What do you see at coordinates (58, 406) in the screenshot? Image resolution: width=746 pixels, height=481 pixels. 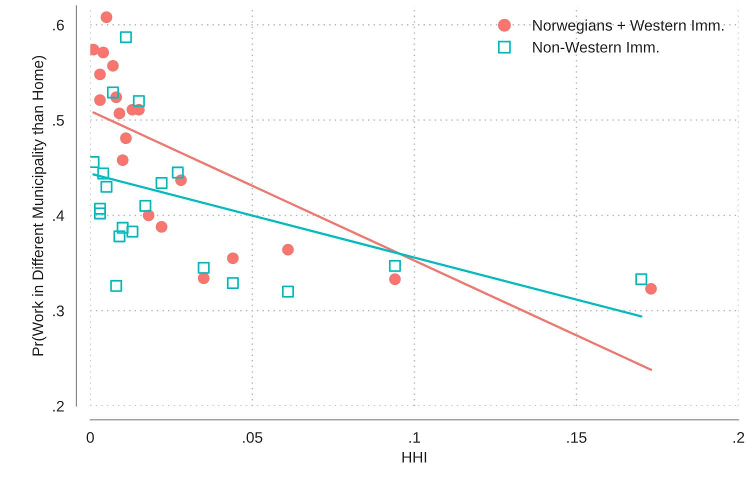 I see `y-tick-label: .2` at bounding box center [58, 406].